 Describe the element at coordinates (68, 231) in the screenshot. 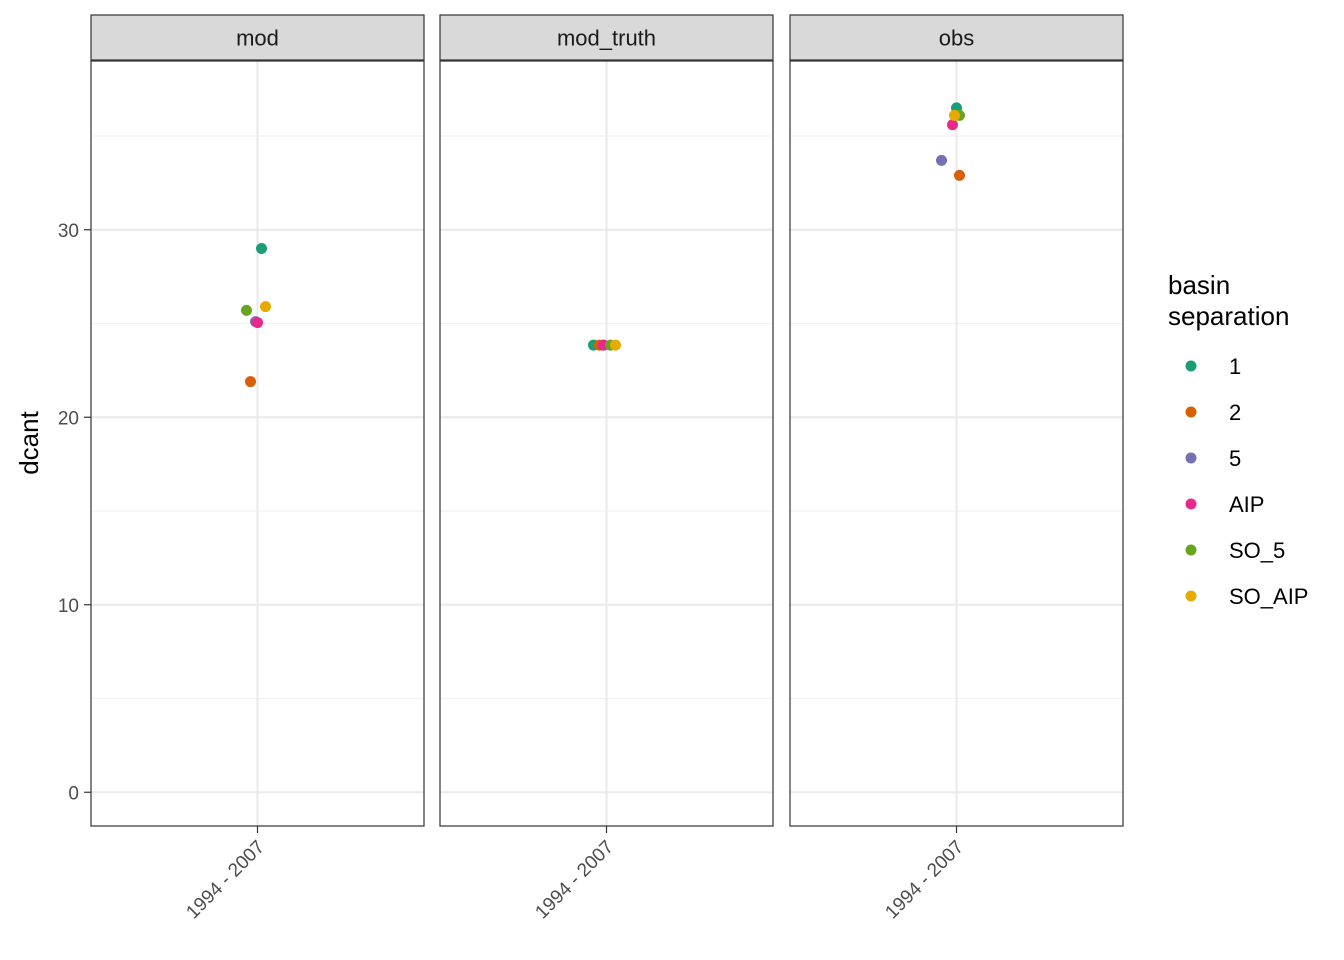

I see `y-tick-label: 30` at that location.